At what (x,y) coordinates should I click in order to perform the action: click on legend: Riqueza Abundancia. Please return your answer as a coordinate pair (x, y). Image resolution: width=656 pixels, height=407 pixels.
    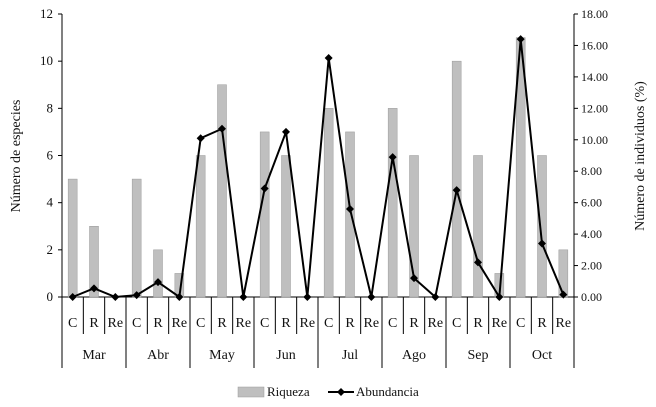
    Looking at the image, I should click on (328, 391).